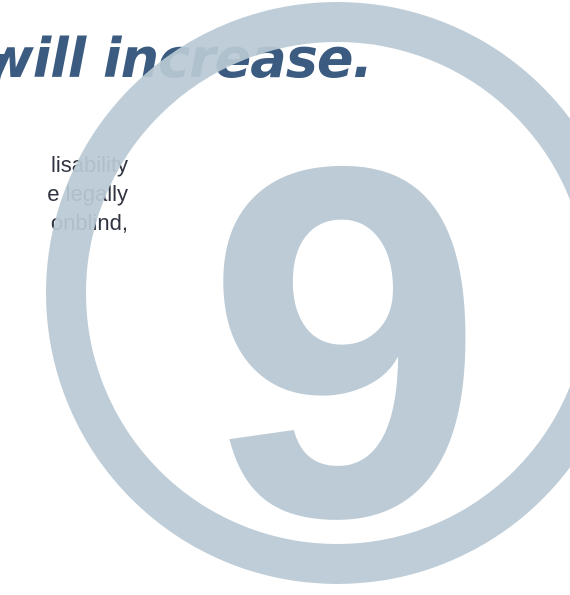 The height and width of the screenshot is (595, 570). What do you see at coordinates (7, 61) in the screenshot?
I see `headline-fragment-mark` at bounding box center [7, 61].